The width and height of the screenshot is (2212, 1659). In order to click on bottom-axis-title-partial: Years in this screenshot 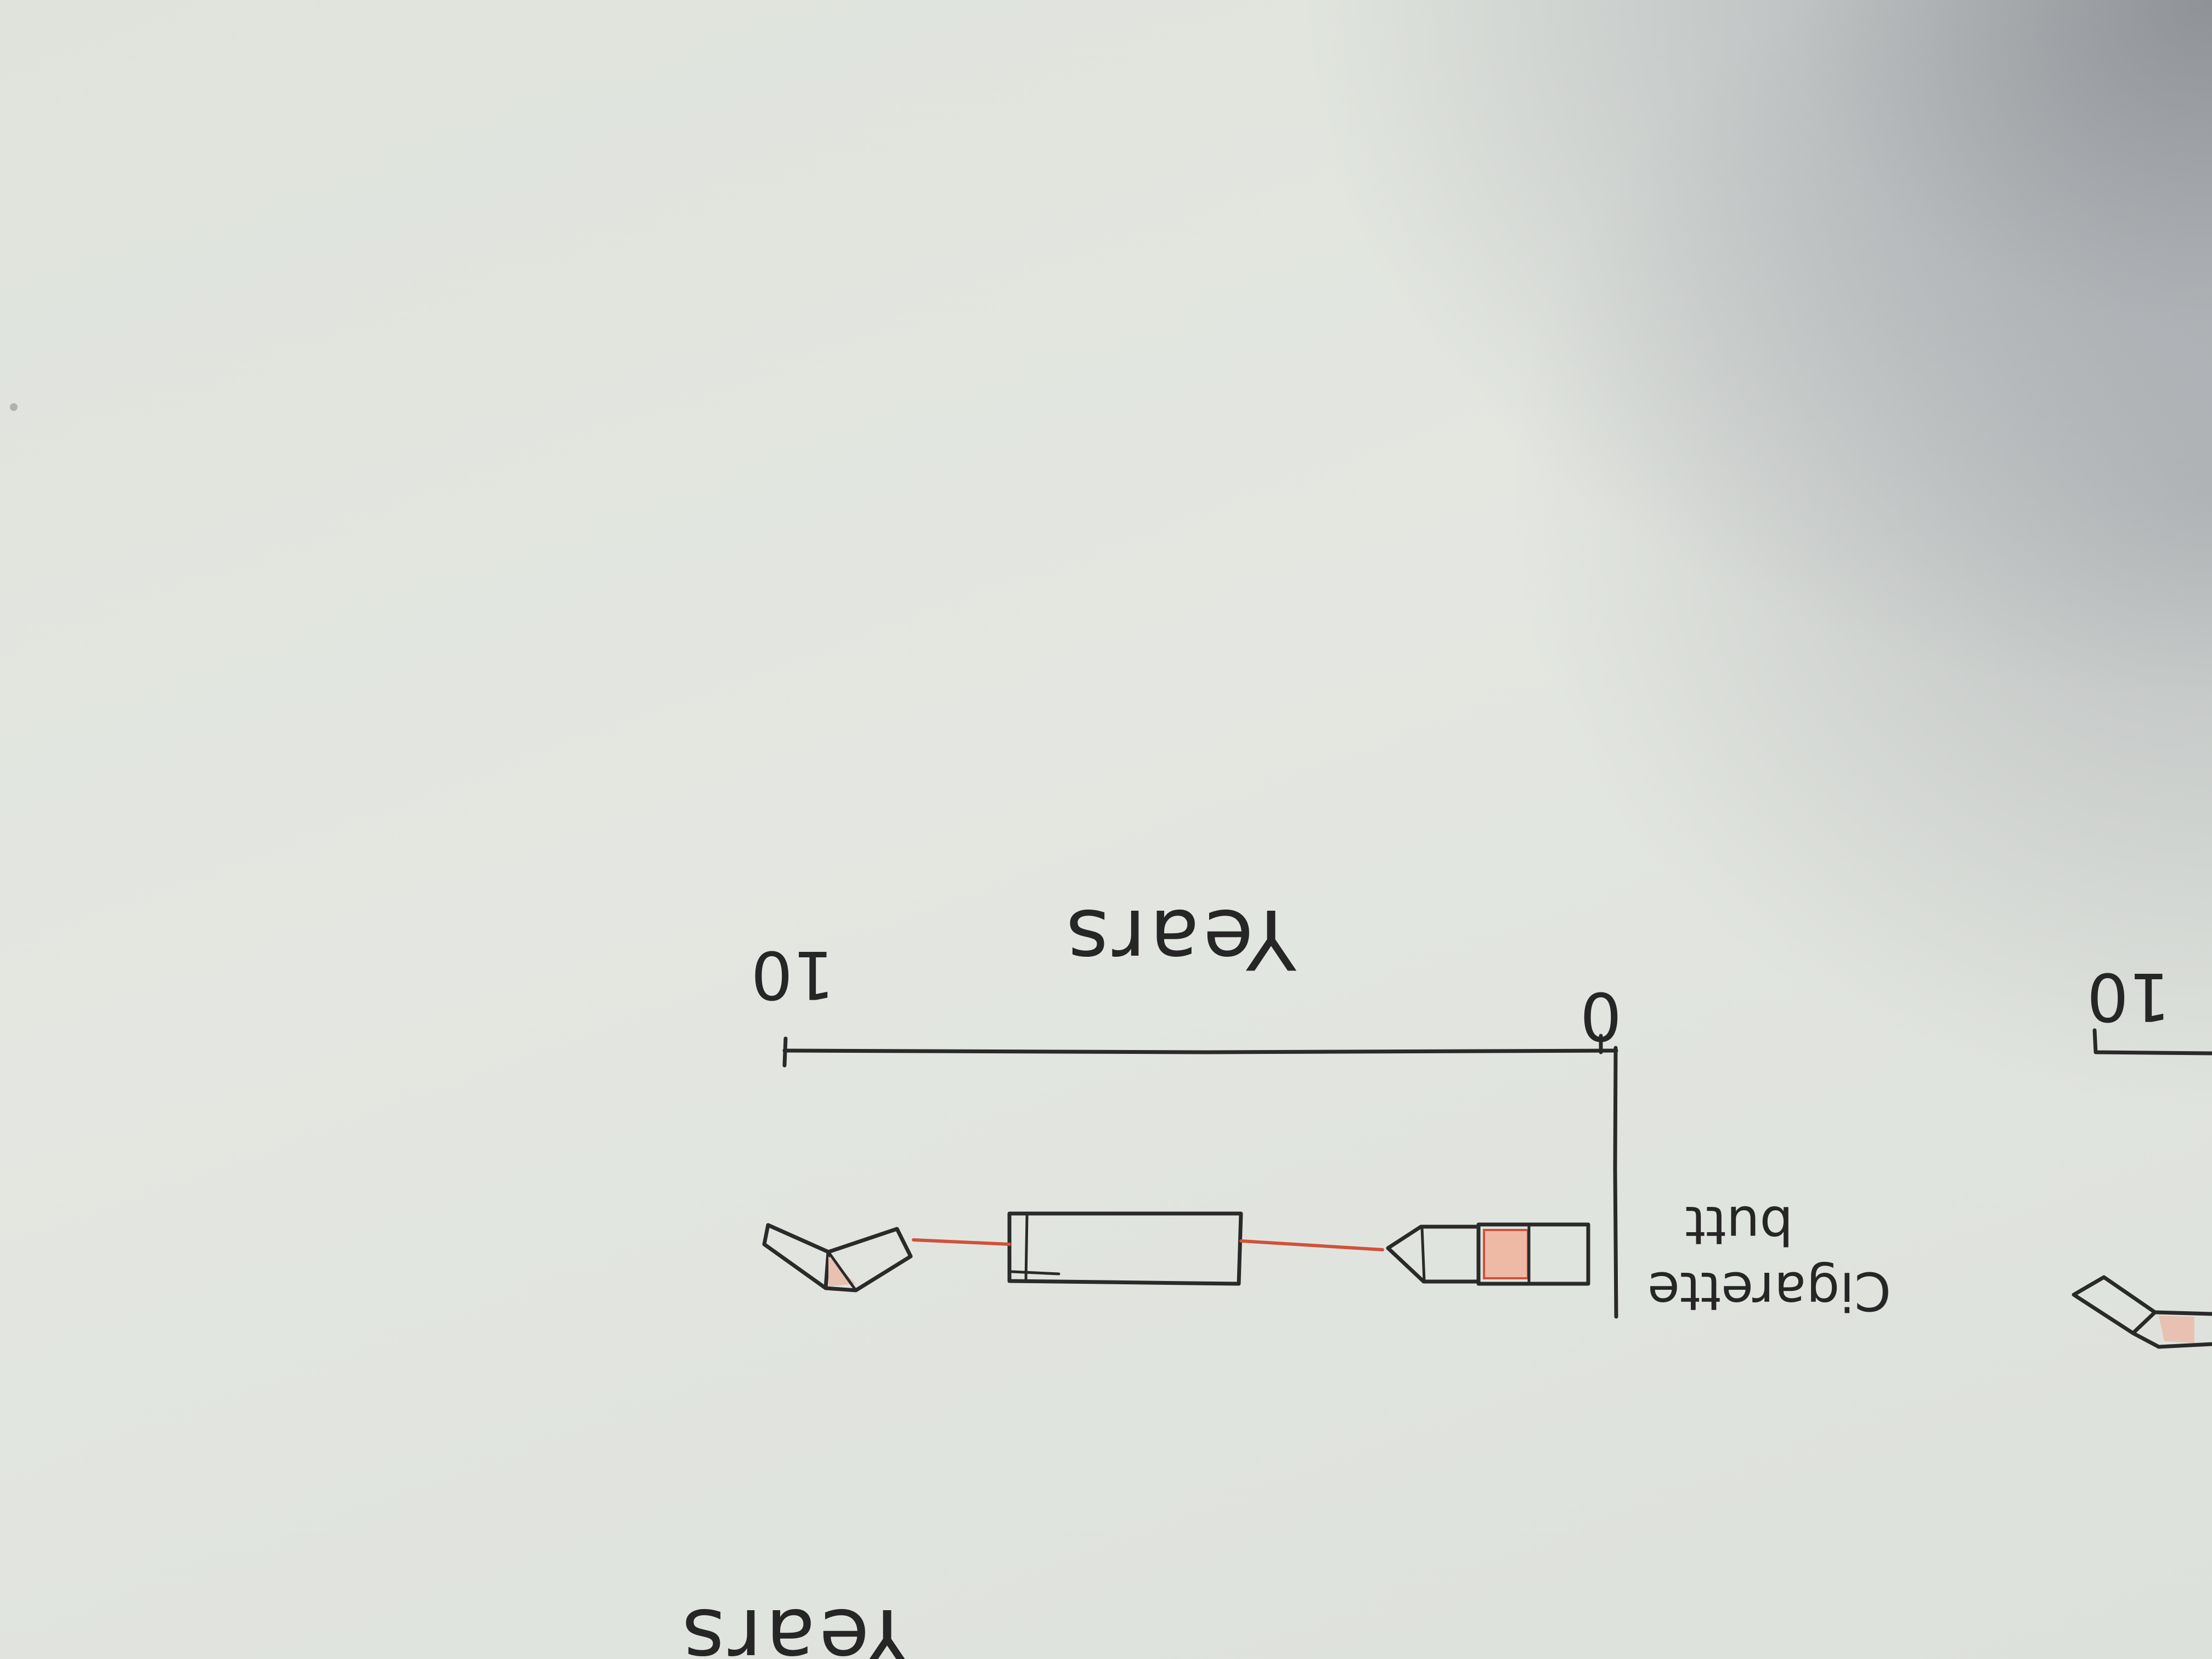, I will do `click(796, 1624)`.